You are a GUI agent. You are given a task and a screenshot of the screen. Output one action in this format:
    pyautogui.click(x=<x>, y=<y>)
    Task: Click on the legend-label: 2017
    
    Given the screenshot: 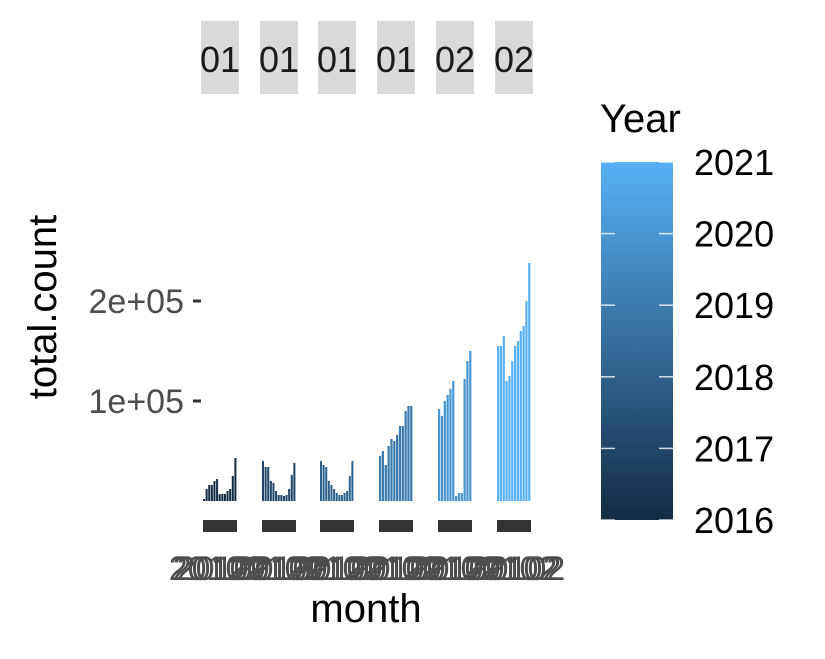 What is the action you would take?
    pyautogui.click(x=734, y=448)
    